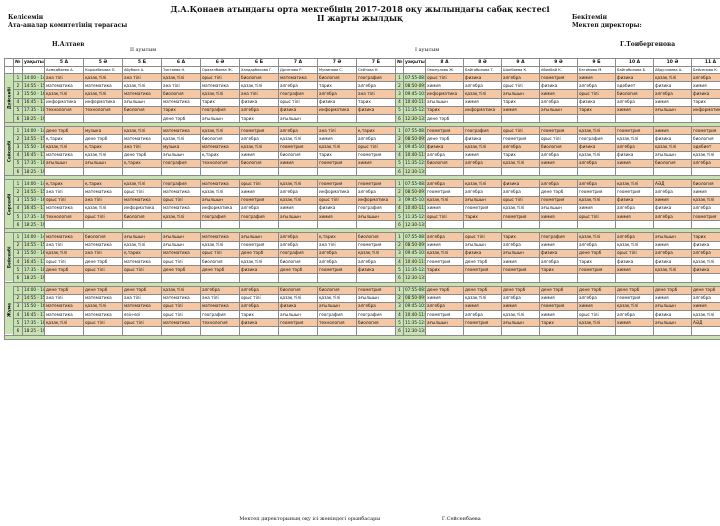 Image resolution: width=720 pixels, height=526 pixels. Describe the element at coordinates (142, 70) in the screenshot. I see `teacher-name: Абубаке А.` at that location.